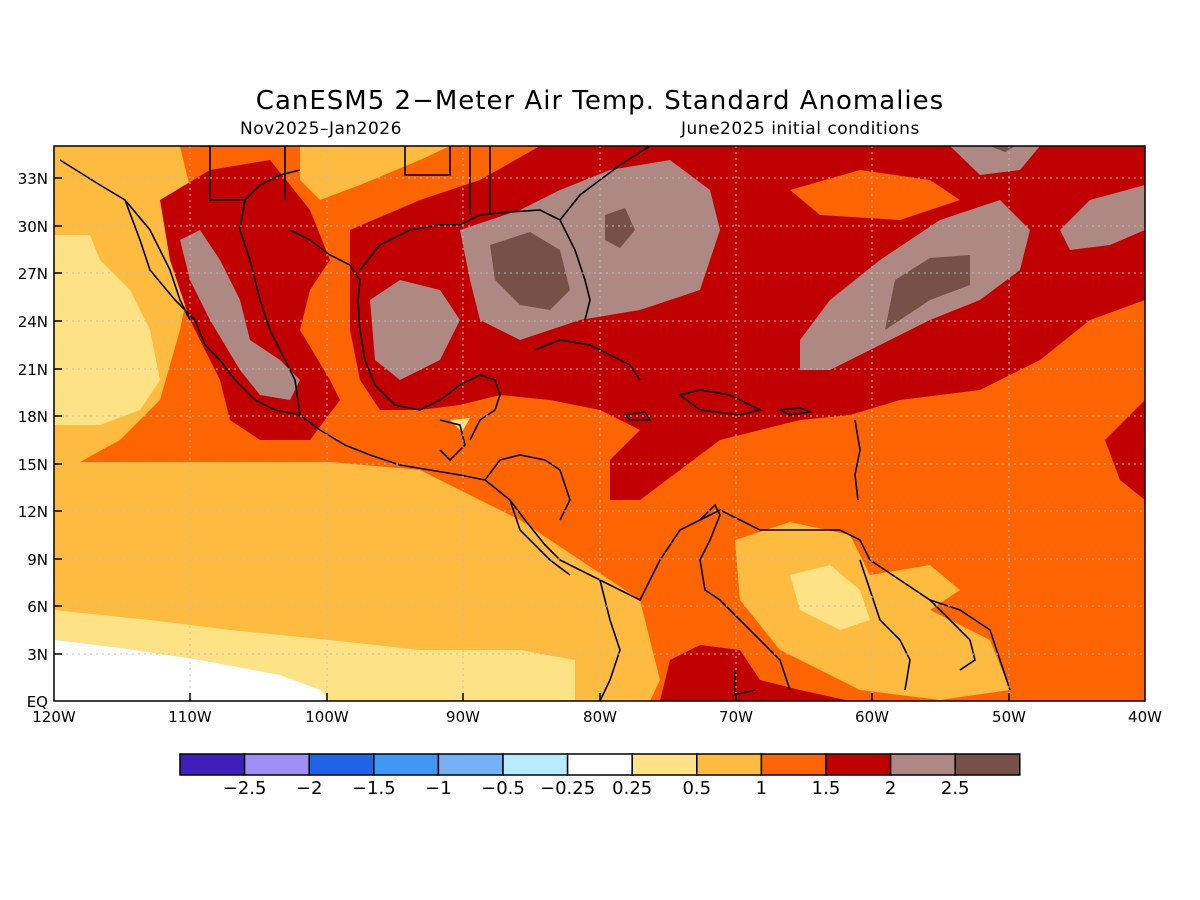  What do you see at coordinates (54, 717) in the screenshot?
I see `lon-label: 120W` at bounding box center [54, 717].